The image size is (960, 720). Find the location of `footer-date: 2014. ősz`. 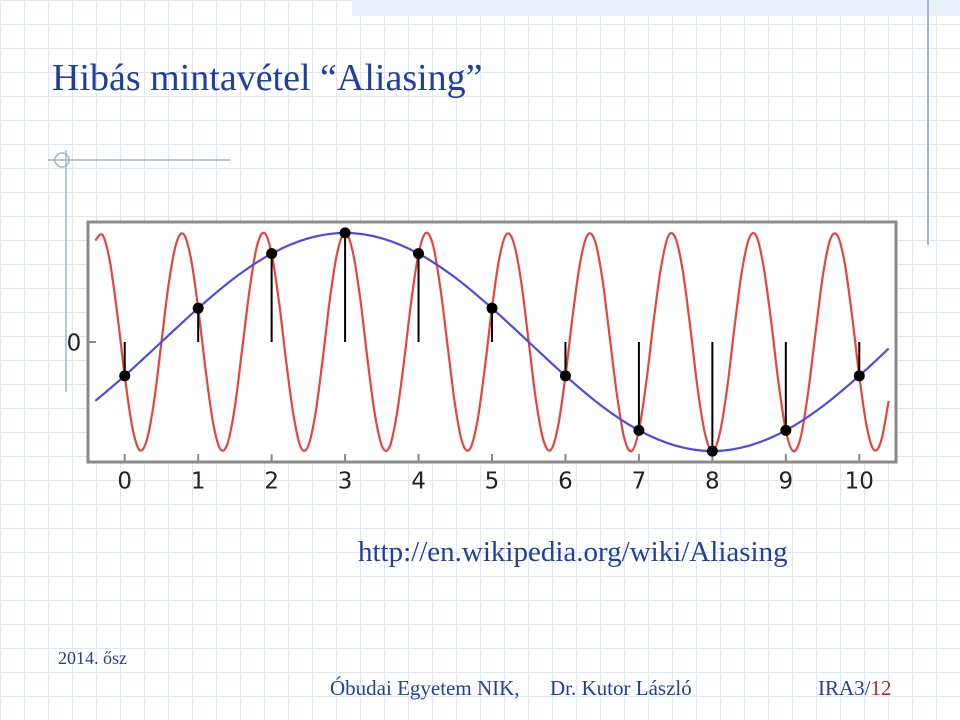

footer-date: 2014. ősz is located at coordinates (92, 658).